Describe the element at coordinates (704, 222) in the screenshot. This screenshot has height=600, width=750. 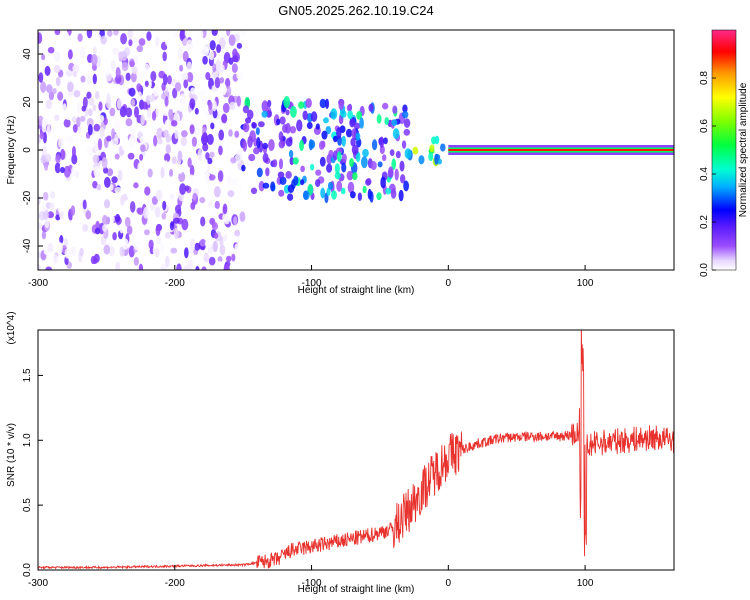
I see `colorbar-tick-label: 0.2` at that location.